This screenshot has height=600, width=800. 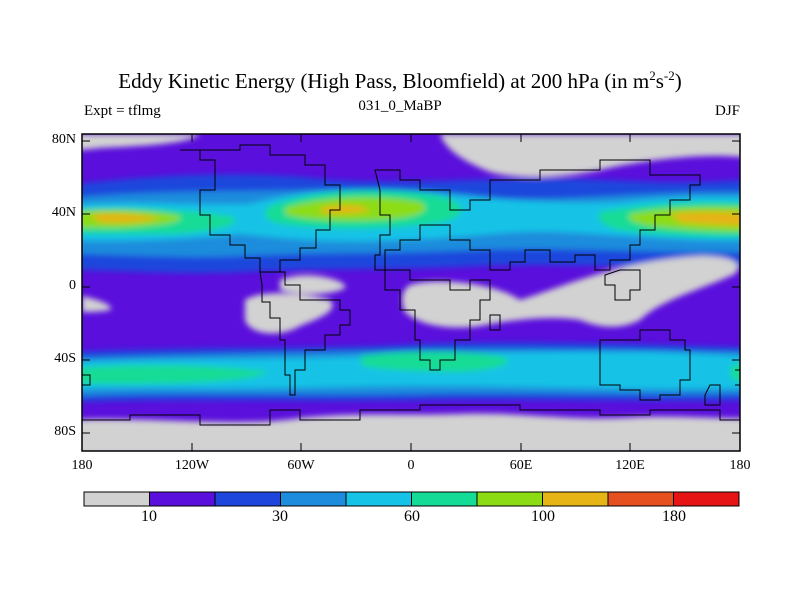 I want to click on colorbar-label: 30, so click(x=280, y=516).